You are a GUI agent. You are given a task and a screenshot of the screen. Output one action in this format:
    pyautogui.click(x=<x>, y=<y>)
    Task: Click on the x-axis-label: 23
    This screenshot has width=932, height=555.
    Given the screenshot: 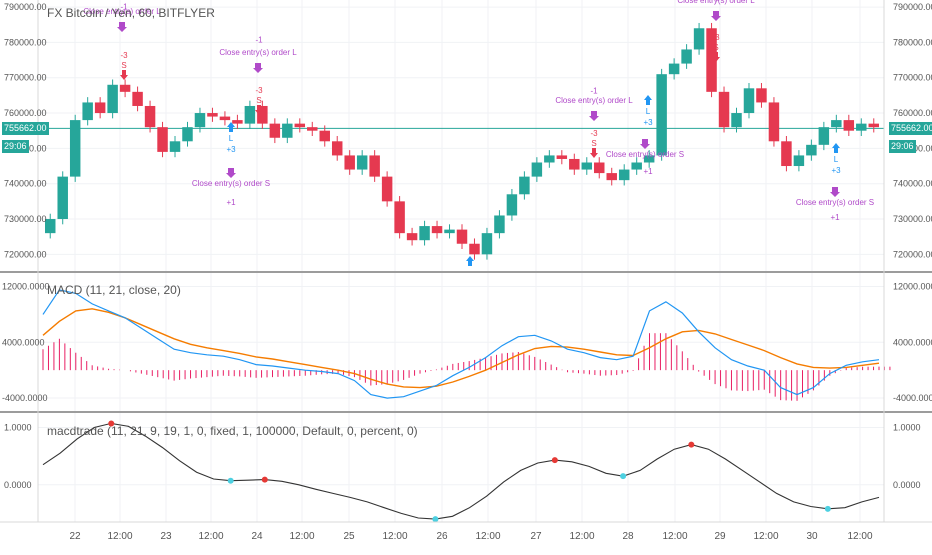 What is the action you would take?
    pyautogui.click(x=166, y=536)
    